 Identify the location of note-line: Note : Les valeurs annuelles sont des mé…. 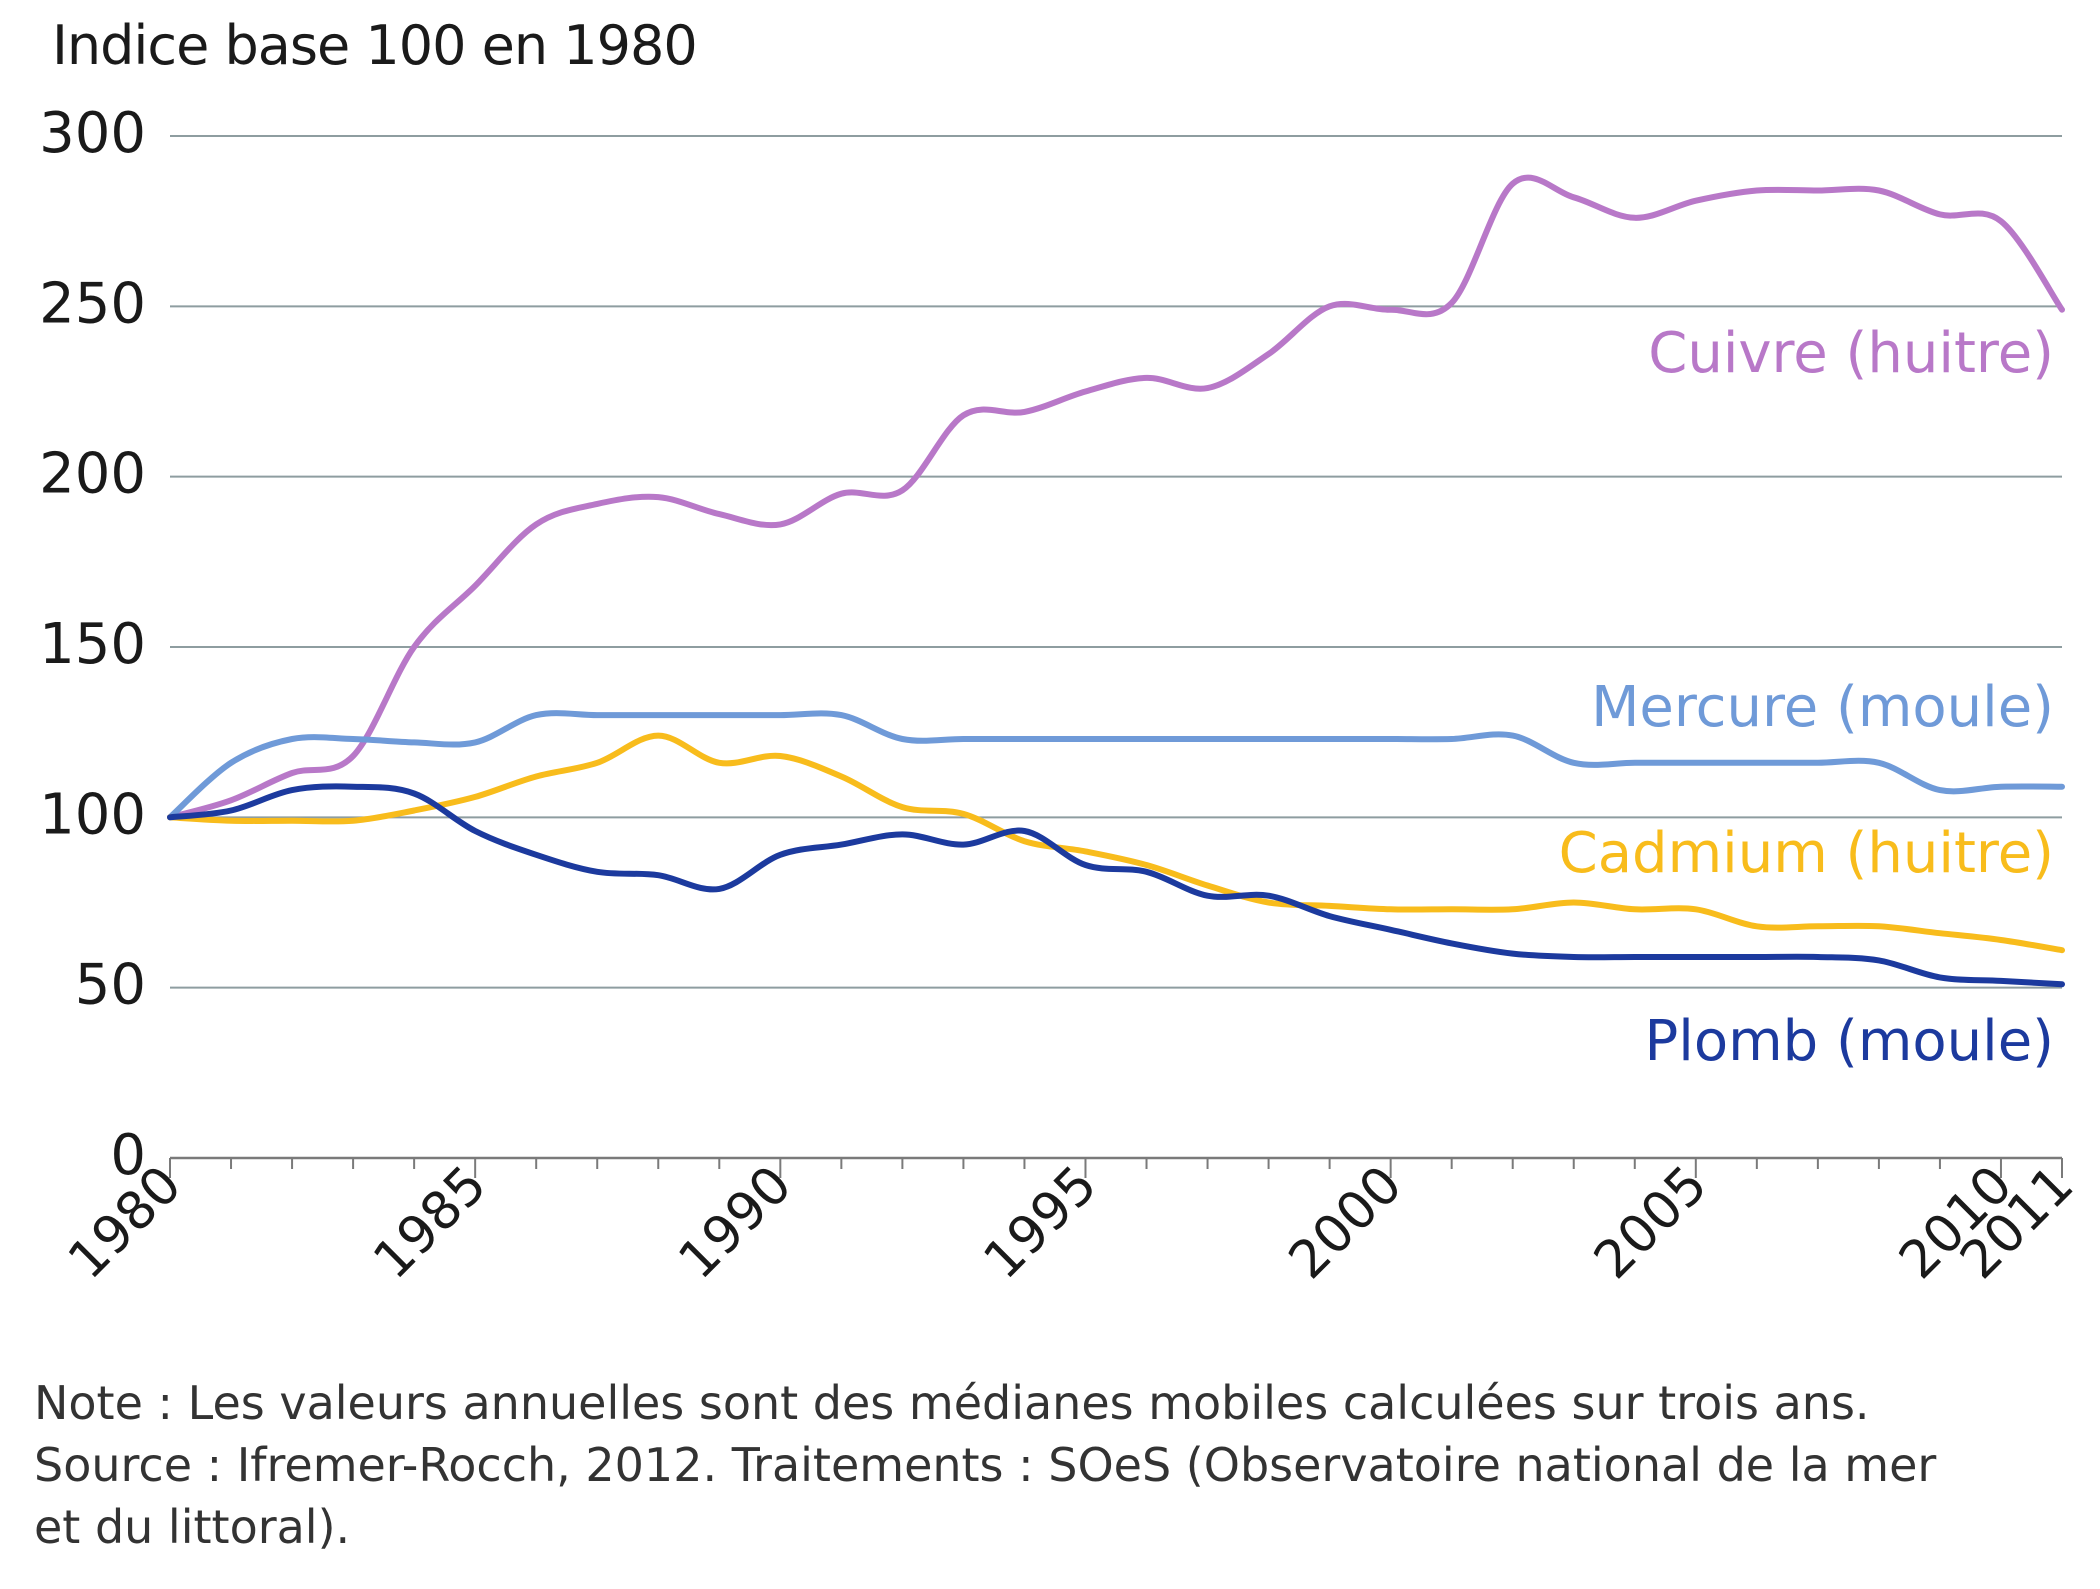
(952, 1403).